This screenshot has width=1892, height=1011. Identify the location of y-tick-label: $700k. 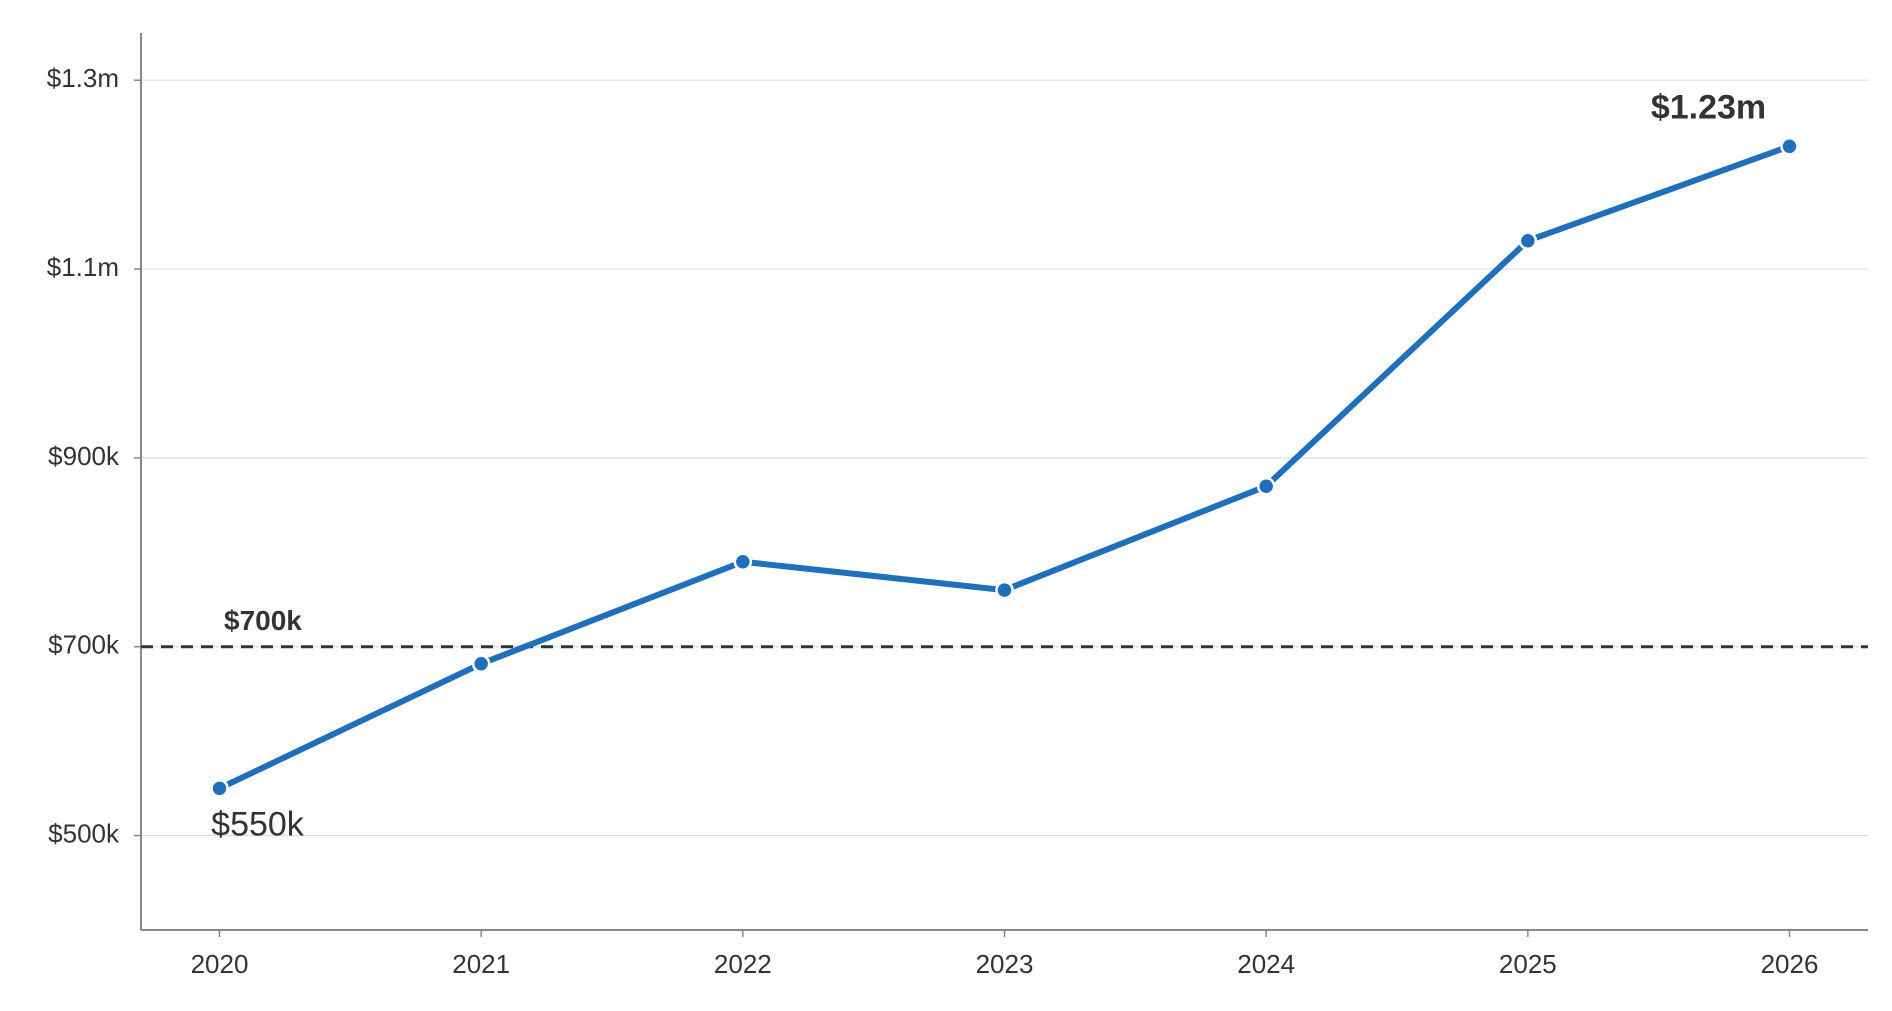
(84, 645).